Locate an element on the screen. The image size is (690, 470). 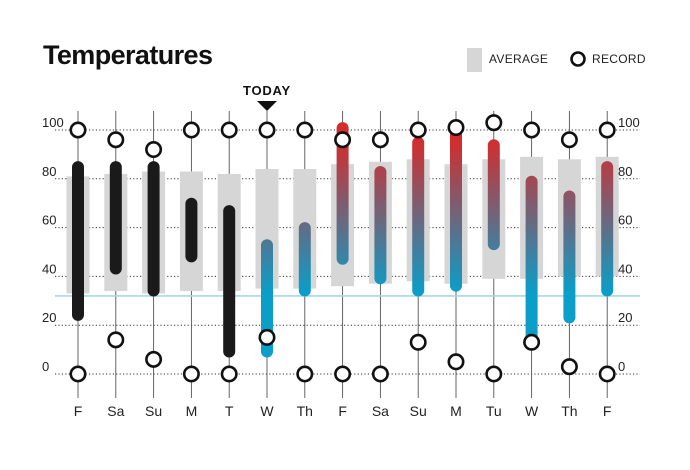
day-label: T is located at coordinates (229, 411).